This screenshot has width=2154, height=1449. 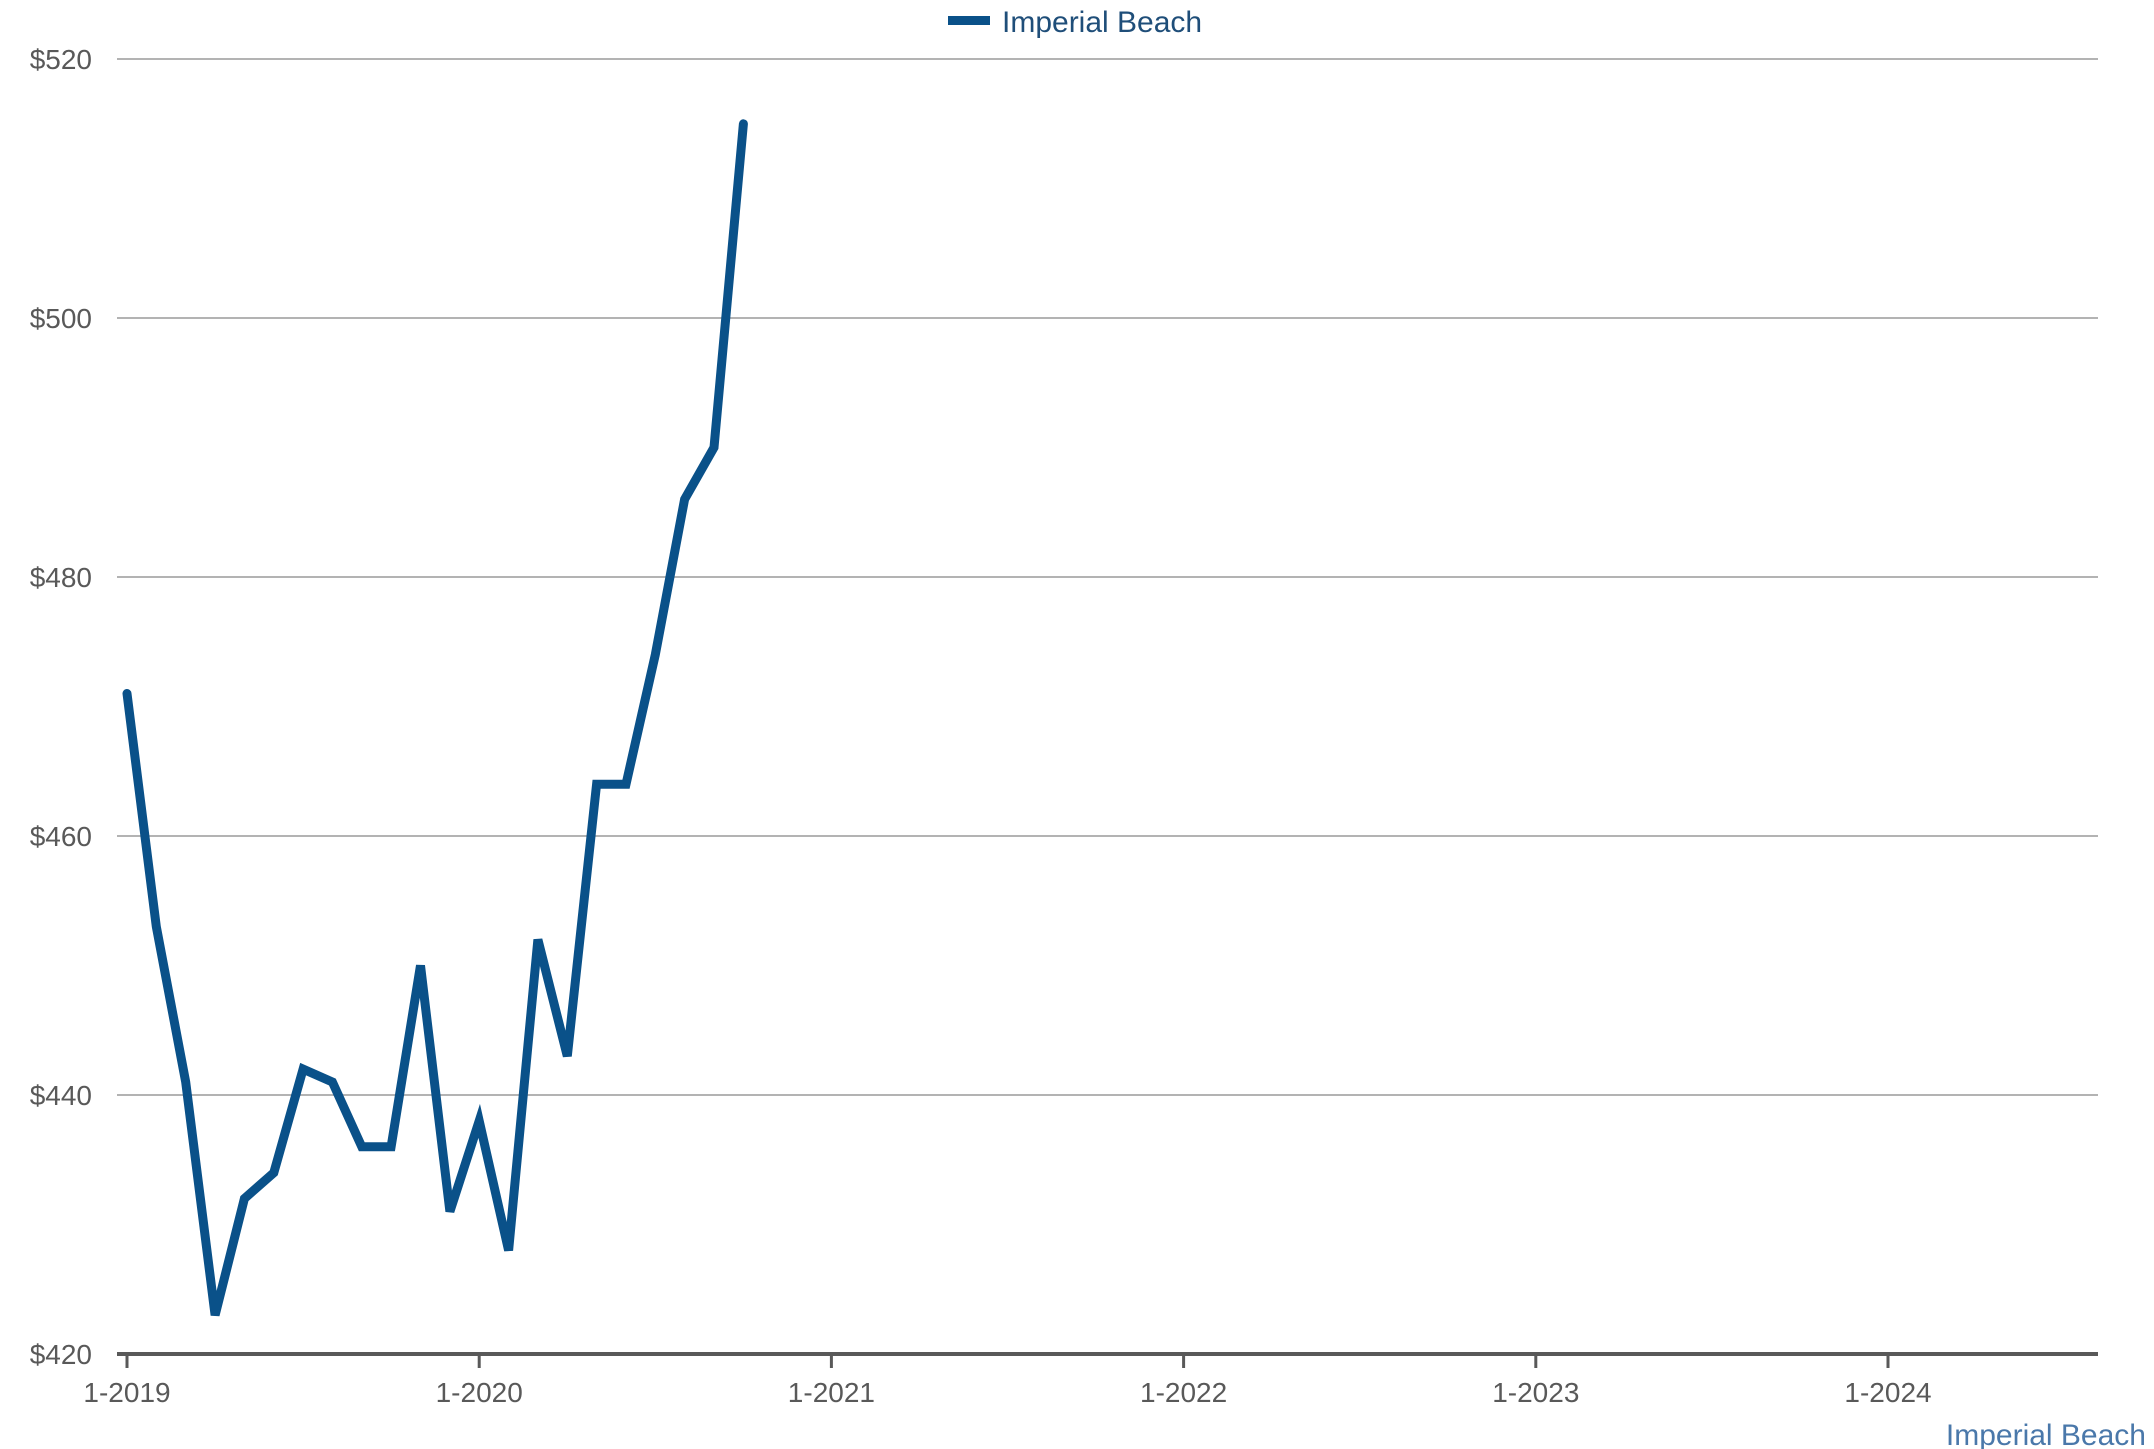 What do you see at coordinates (1090, 1380) in the screenshot?
I see `x-axis: 1-2019 1-2020 1-2021 1-2022 1-2023 1-2024` at bounding box center [1090, 1380].